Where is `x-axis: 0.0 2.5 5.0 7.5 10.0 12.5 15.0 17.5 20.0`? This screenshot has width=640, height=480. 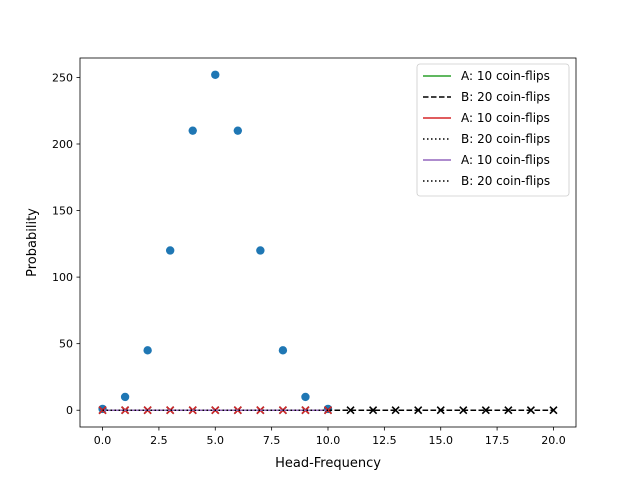 x-axis: 0.0 2.5 5.0 7.5 10.0 12.5 15.0 17.5 20.0 is located at coordinates (330, 437).